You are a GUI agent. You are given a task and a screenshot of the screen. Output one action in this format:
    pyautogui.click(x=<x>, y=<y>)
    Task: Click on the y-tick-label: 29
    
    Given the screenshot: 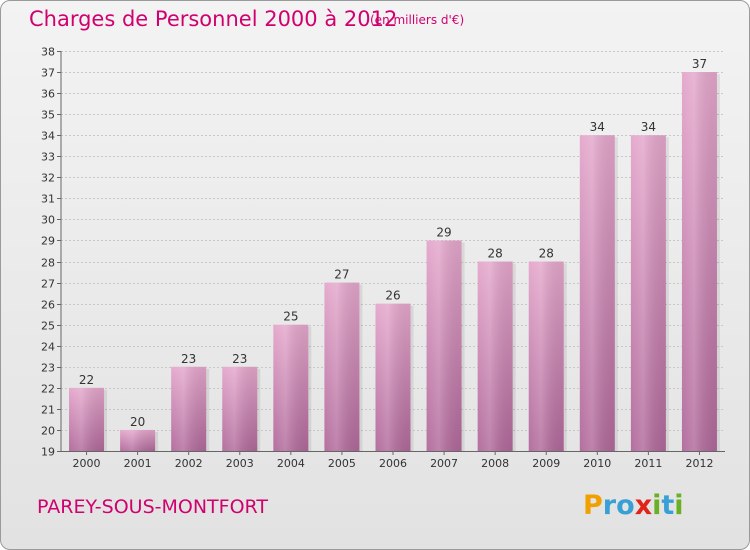 What is the action you would take?
    pyautogui.click(x=48, y=241)
    